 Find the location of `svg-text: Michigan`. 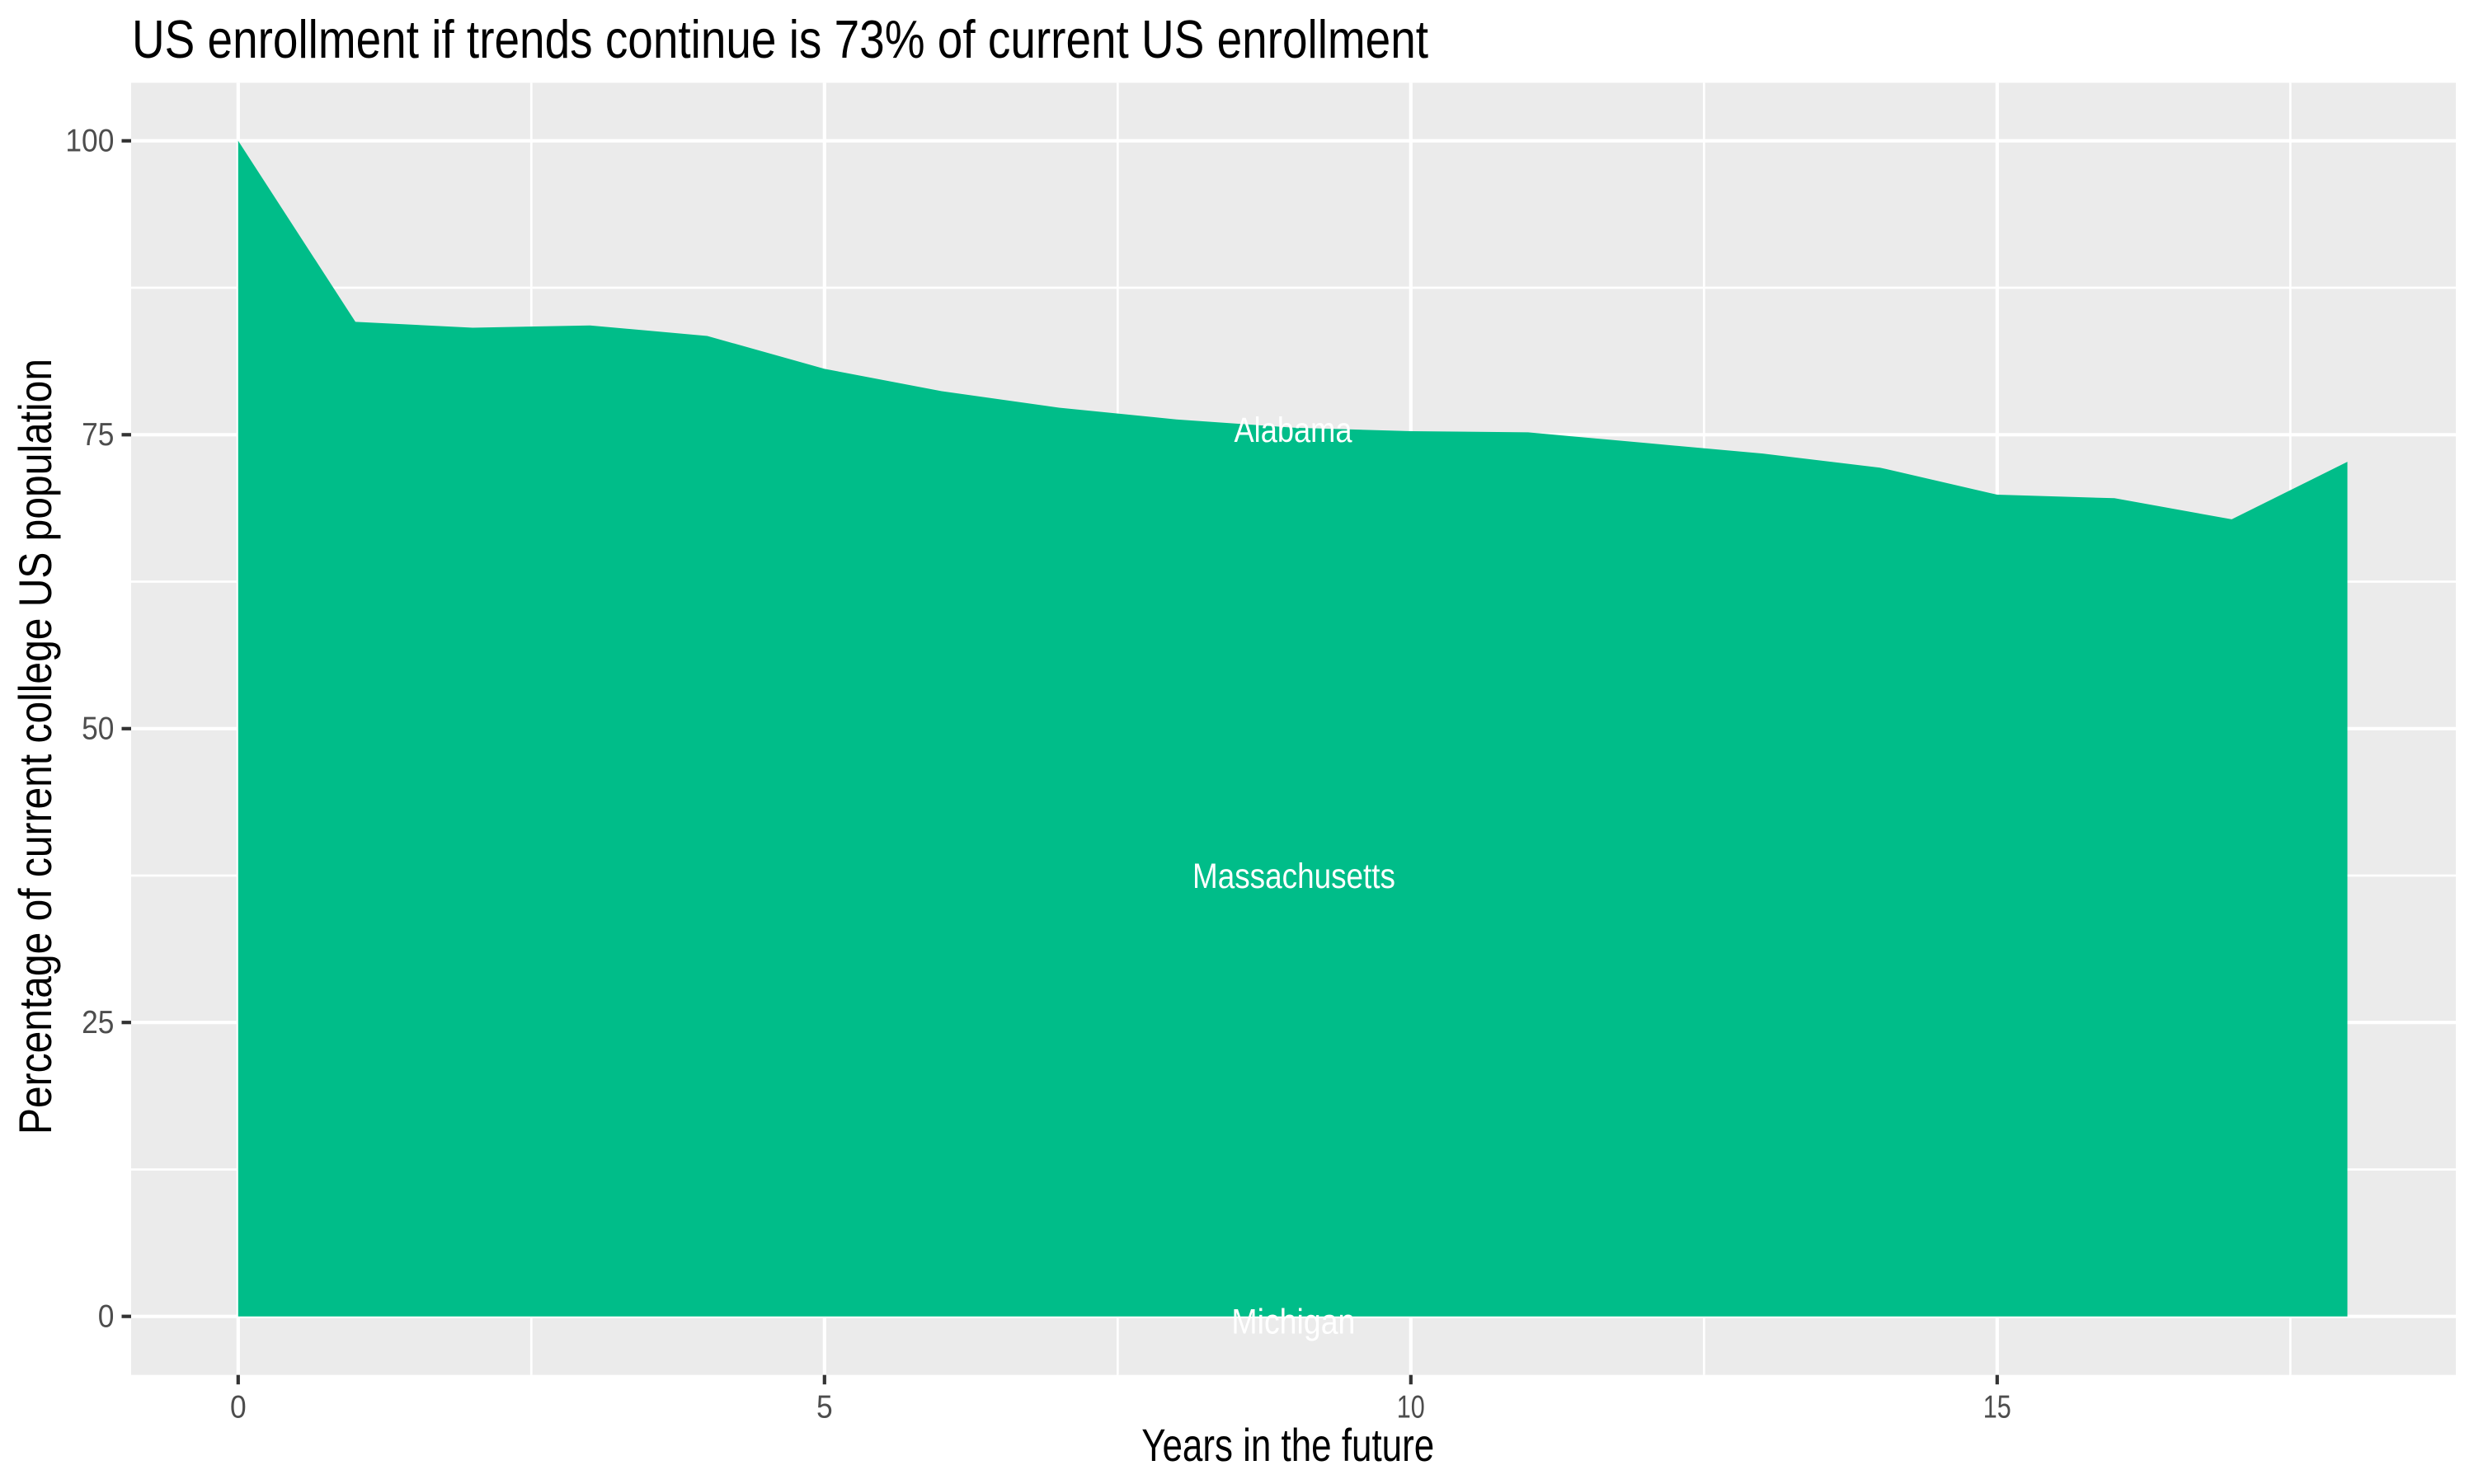

svg-text: Michigan is located at coordinates (1293, 1322).